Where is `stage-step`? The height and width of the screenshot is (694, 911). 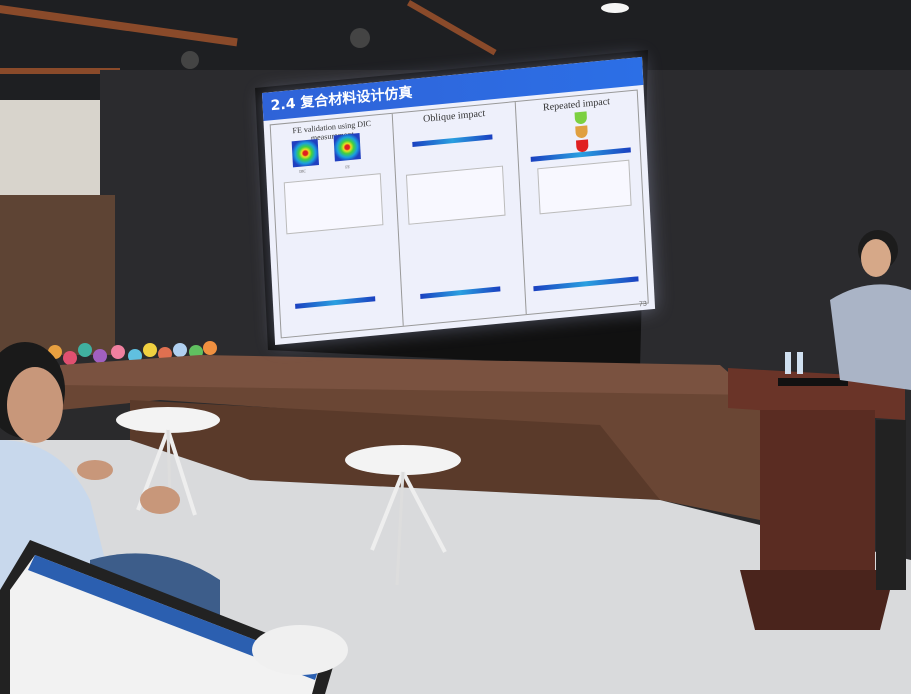
stage-step is located at coordinates (410, 452).